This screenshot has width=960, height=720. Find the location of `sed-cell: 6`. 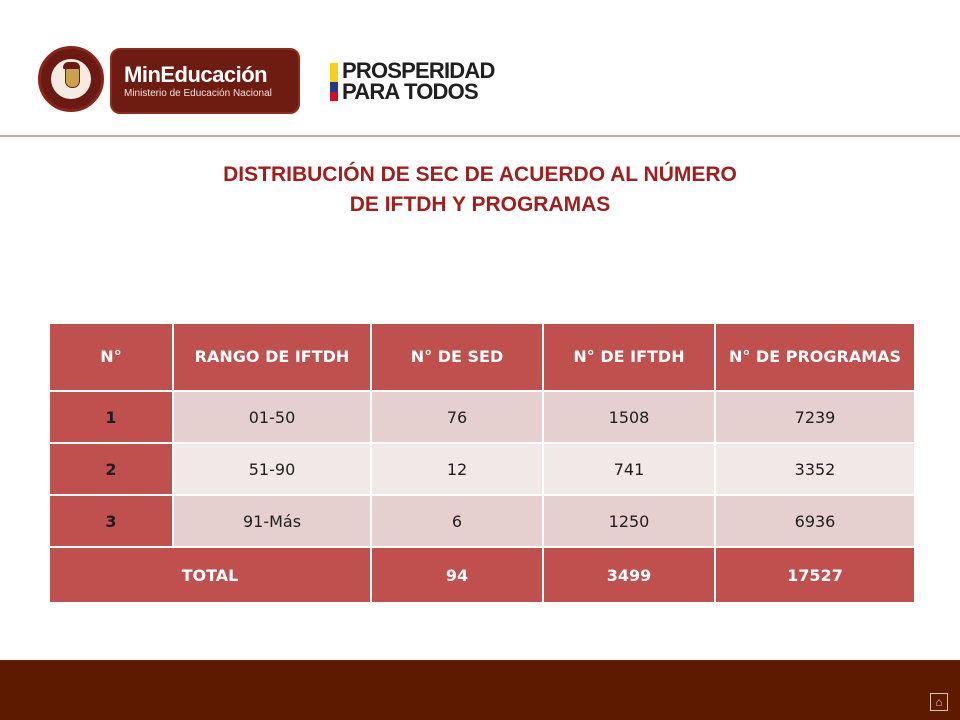

sed-cell: 6 is located at coordinates (457, 521).